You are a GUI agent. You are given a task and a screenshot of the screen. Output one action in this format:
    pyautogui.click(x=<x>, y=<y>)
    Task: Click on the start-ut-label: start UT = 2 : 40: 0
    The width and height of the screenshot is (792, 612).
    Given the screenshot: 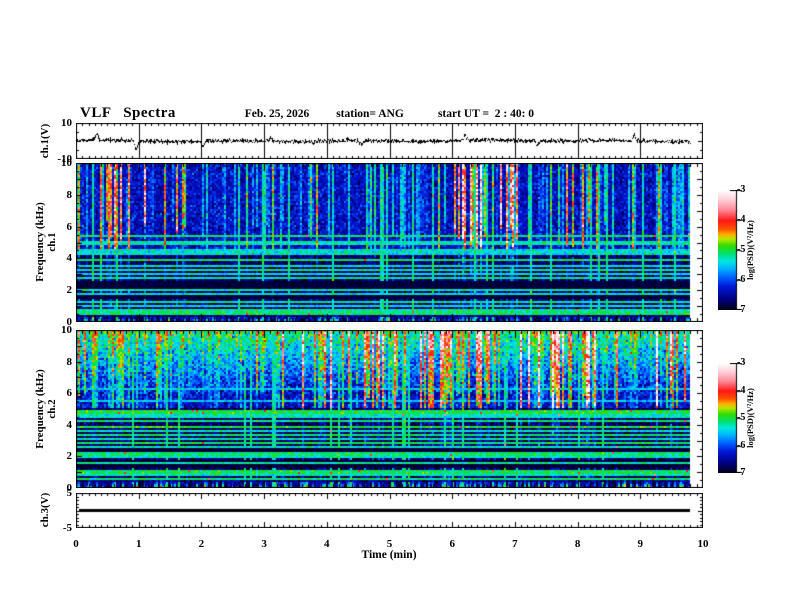 What is the action you would take?
    pyautogui.click(x=486, y=114)
    